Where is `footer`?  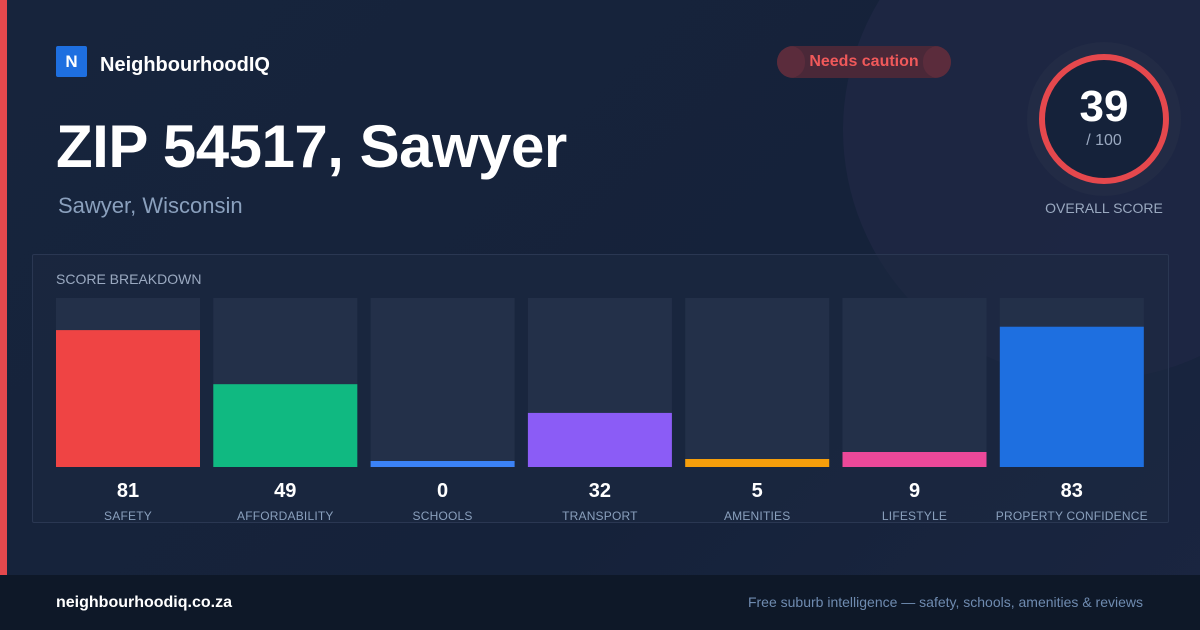 footer is located at coordinates (600, 602).